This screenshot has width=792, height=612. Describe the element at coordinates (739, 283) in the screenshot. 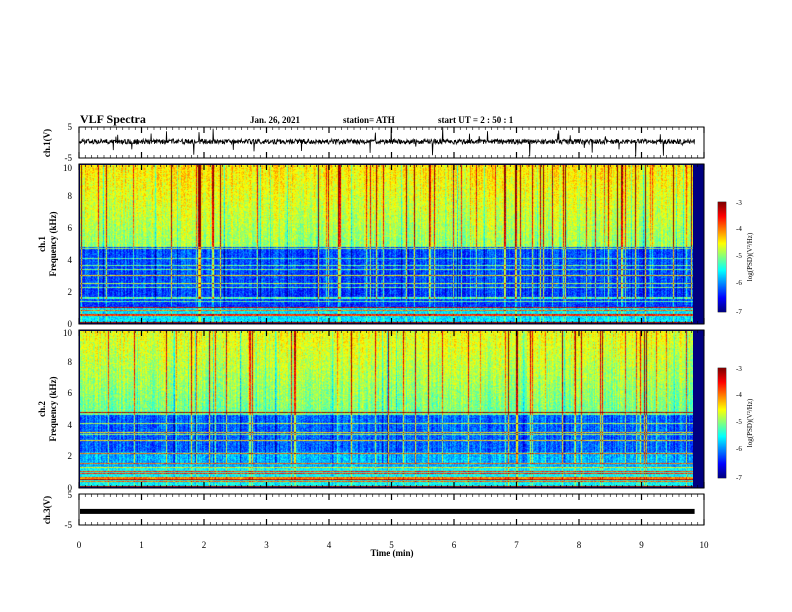

I see `ch1-cb-tick-m6: -6` at that location.